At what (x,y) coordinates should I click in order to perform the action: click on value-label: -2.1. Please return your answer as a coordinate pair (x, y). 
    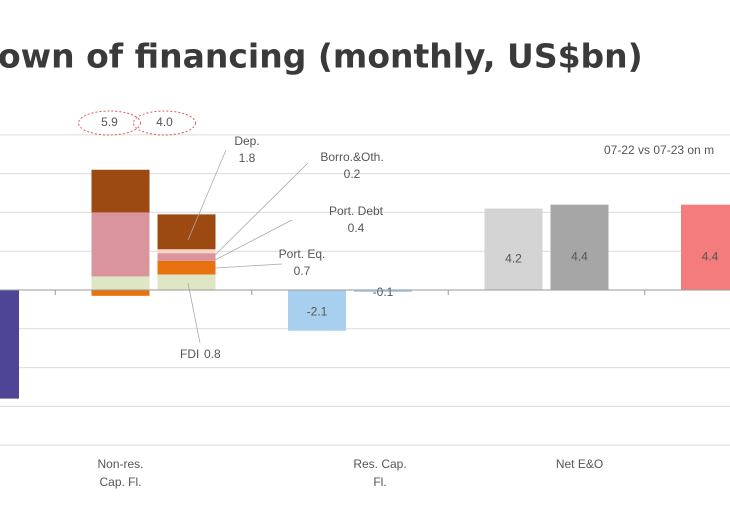
    Looking at the image, I should click on (317, 312).